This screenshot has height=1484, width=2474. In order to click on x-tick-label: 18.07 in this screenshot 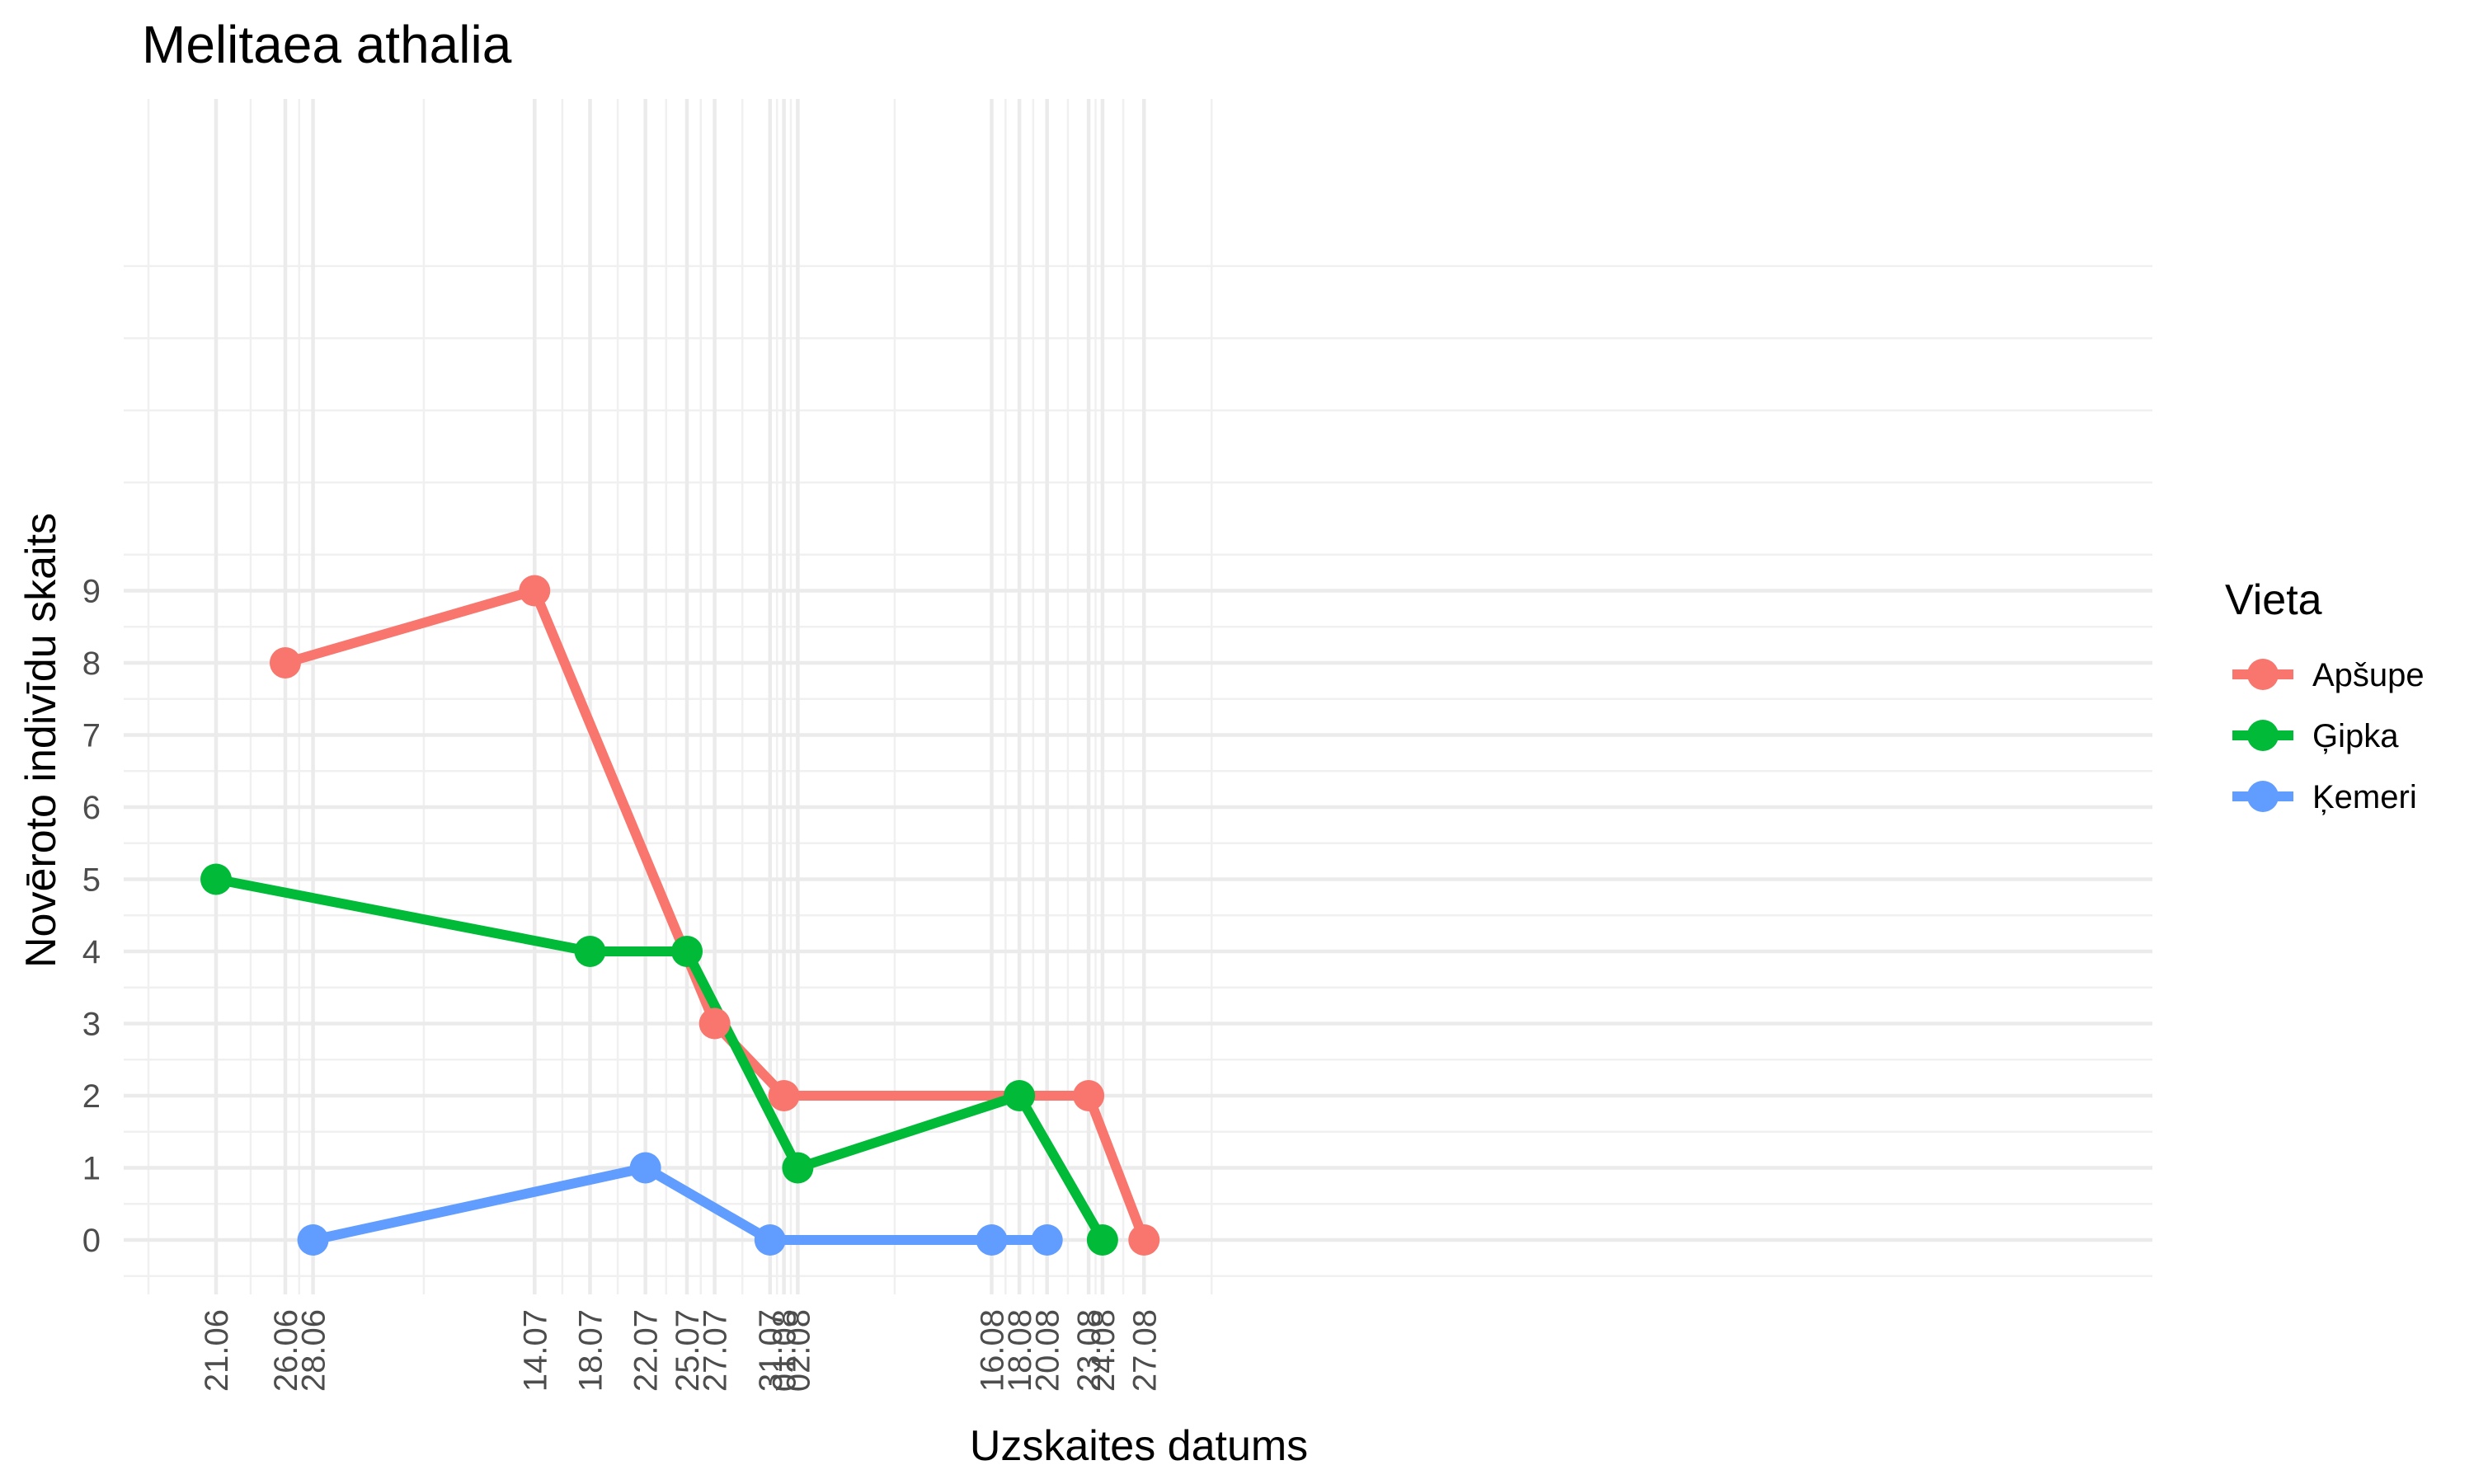, I will do `click(590, 1350)`.